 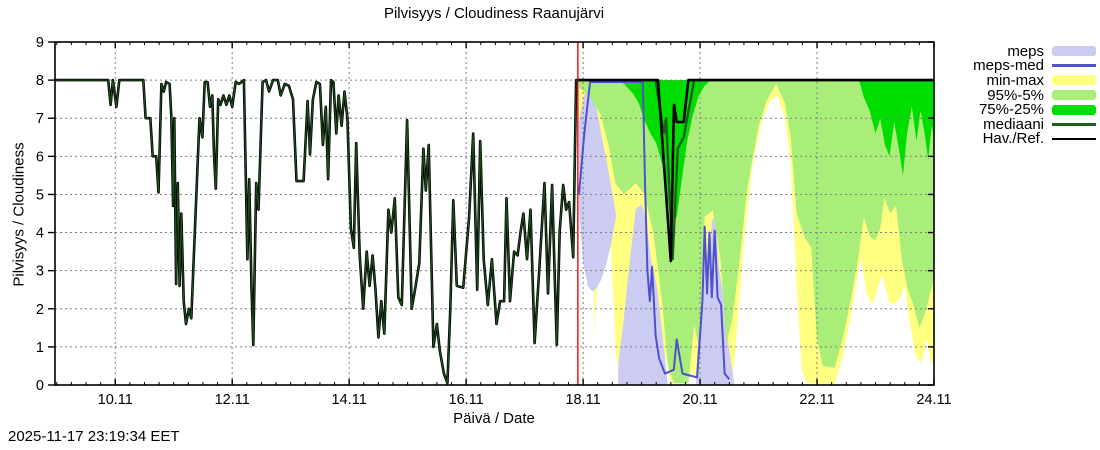 I want to click on legend-item-95-5: 95%-5%, so click(x=1018, y=95).